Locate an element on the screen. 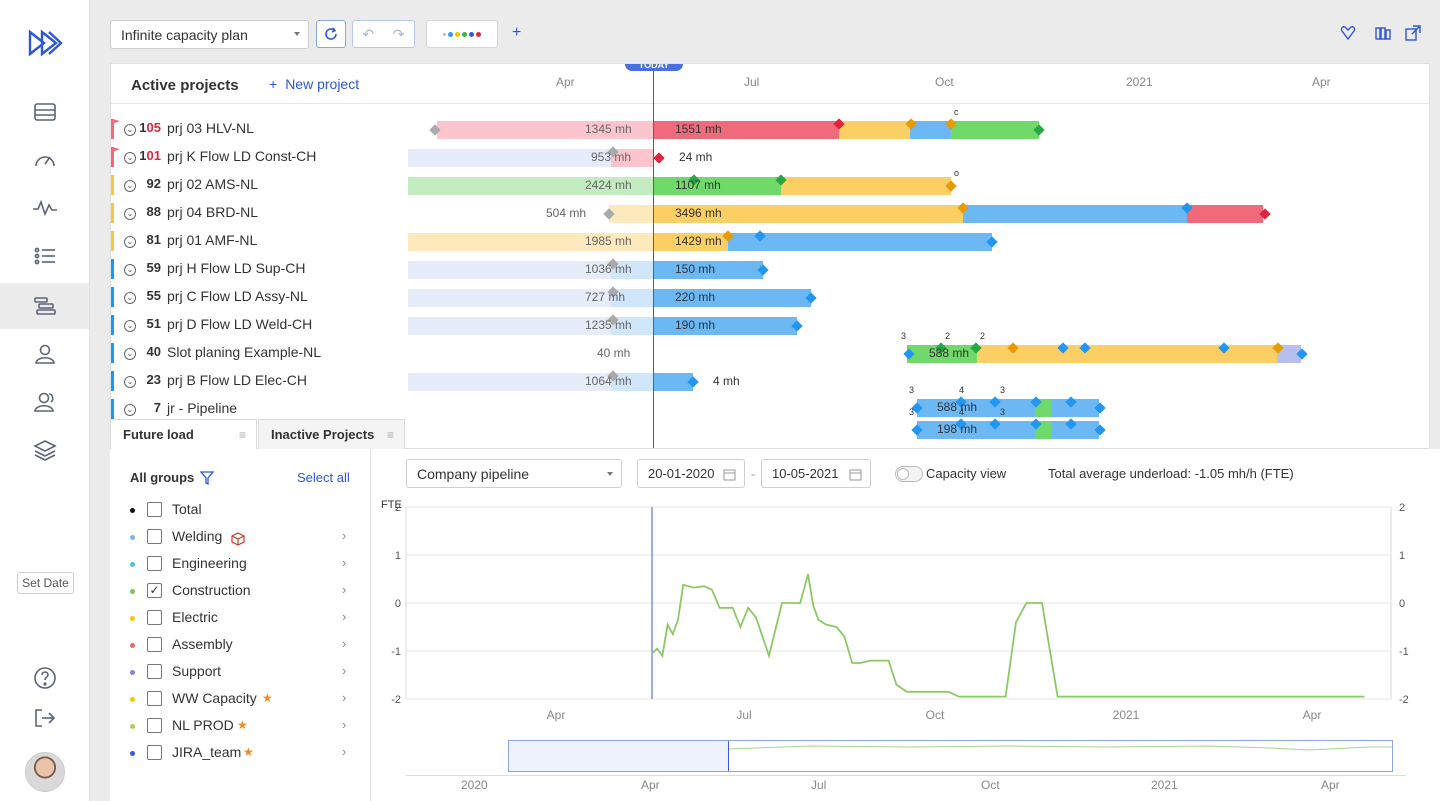 This screenshot has width=1440, height=801. capacity-view-toggle is located at coordinates (909, 474).